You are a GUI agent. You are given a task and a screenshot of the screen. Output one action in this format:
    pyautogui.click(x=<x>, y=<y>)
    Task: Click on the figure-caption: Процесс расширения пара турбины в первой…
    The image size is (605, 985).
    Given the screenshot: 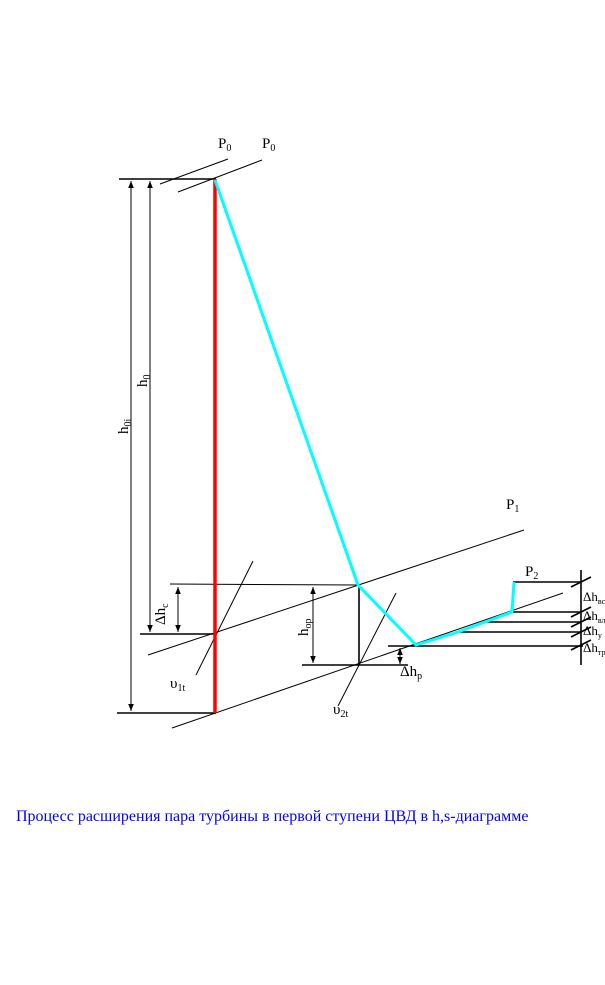 What is the action you would take?
    pyautogui.click(x=272, y=816)
    